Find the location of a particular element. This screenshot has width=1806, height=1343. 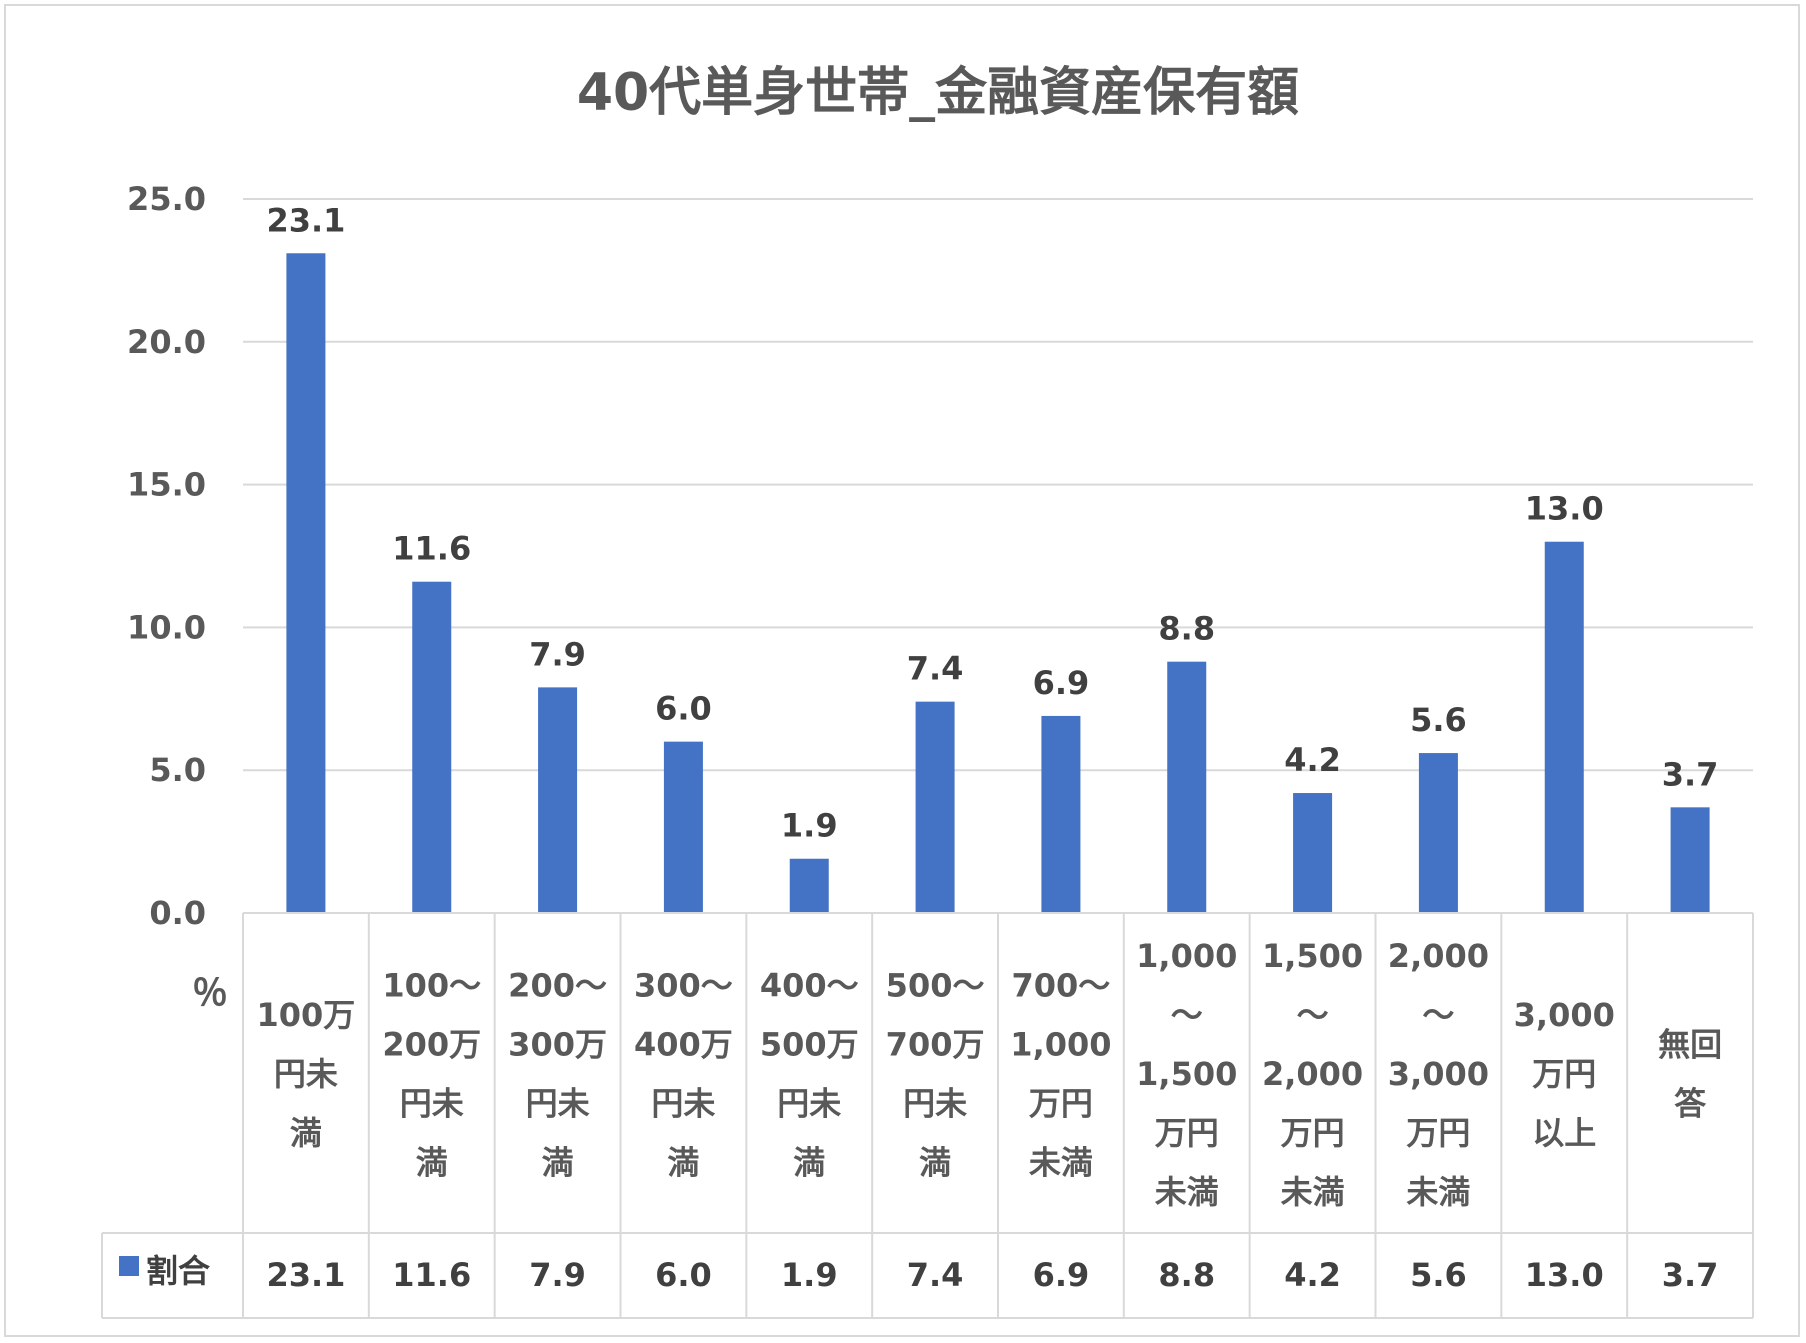

category-label: 300万 is located at coordinates (557, 1045).